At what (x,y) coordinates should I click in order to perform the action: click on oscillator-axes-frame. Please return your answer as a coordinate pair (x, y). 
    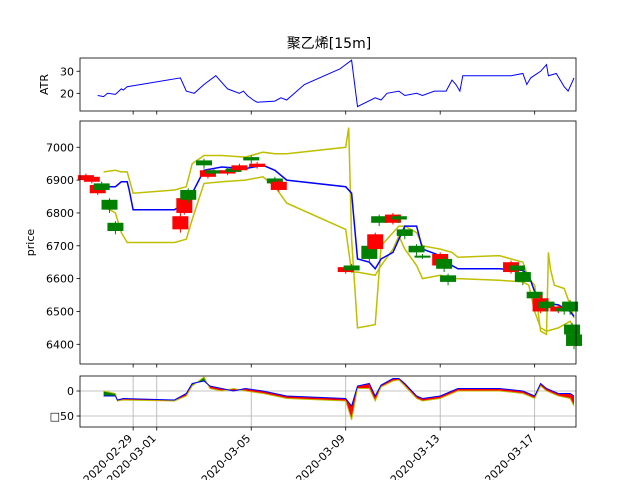
    Looking at the image, I should click on (328, 401).